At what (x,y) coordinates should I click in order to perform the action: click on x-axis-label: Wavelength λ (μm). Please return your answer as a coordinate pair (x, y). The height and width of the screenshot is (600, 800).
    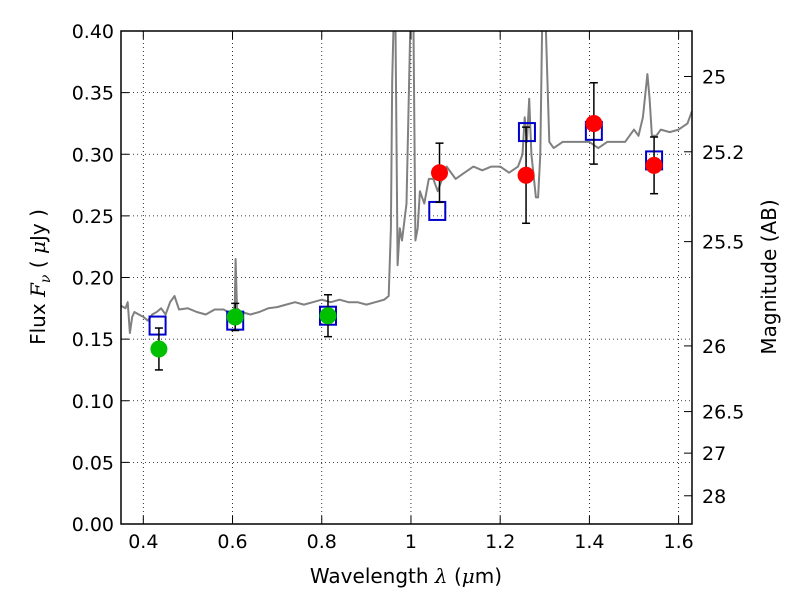
    Looking at the image, I should click on (406, 576).